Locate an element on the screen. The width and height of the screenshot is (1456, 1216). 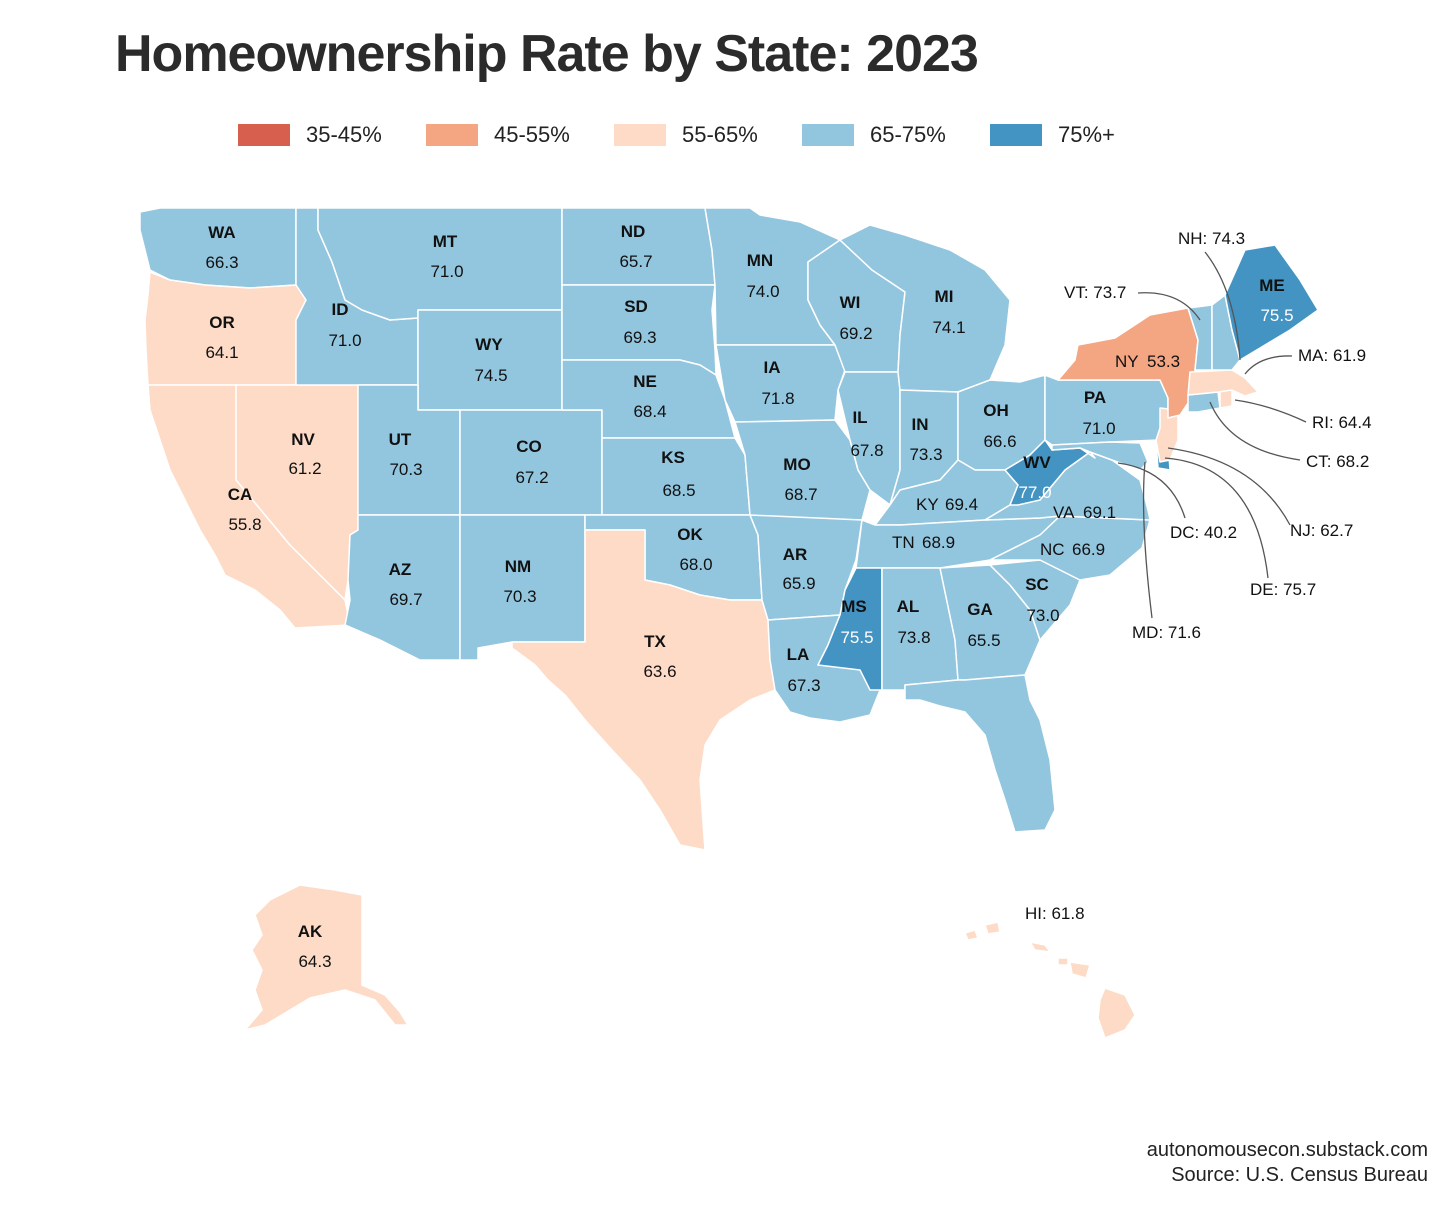
label-tx: TX 63.6 is located at coordinates (659, 656).